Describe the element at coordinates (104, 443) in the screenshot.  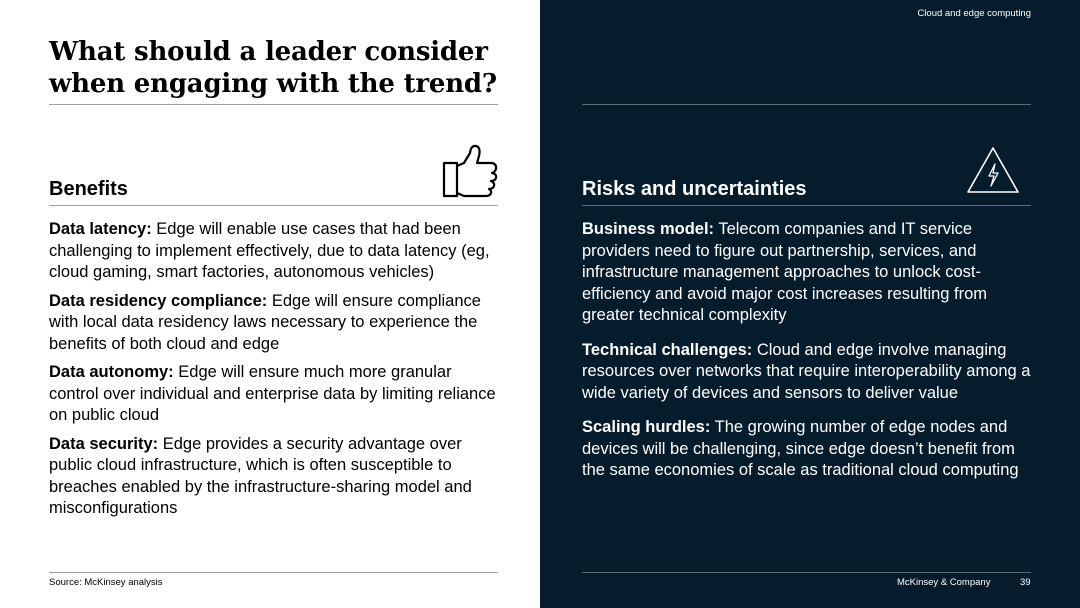
I see `benefit-label: Data security:` at that location.